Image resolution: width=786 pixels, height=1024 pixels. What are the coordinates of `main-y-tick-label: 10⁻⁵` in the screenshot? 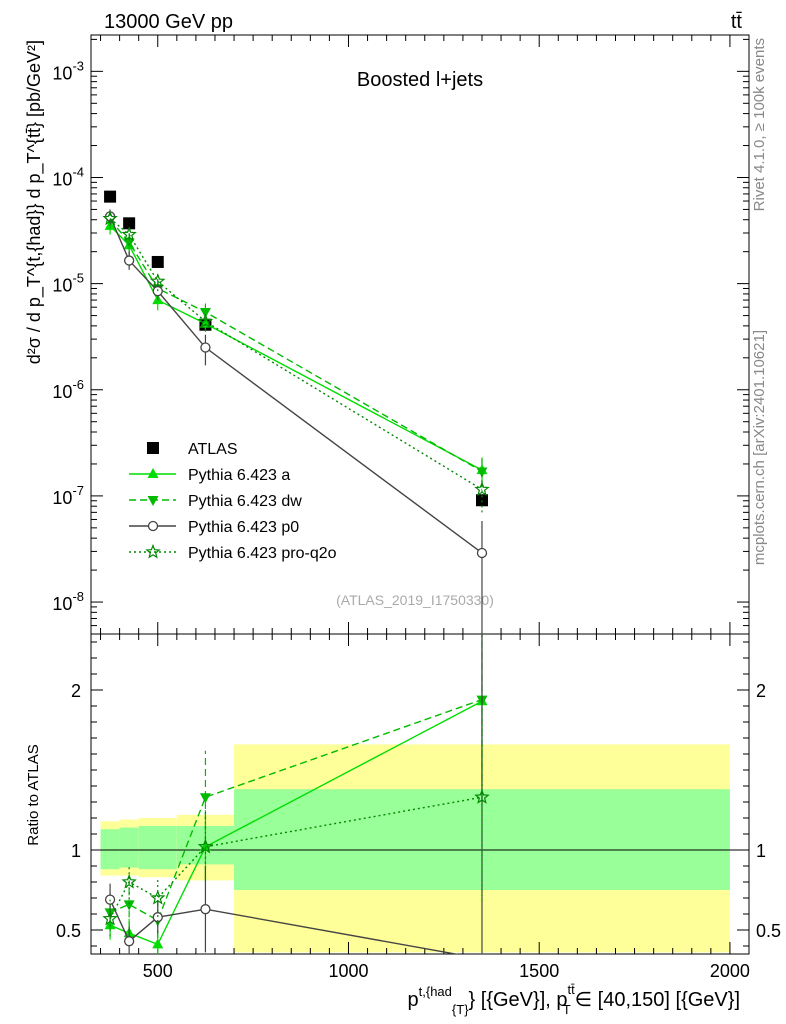 It's located at (68, 283).